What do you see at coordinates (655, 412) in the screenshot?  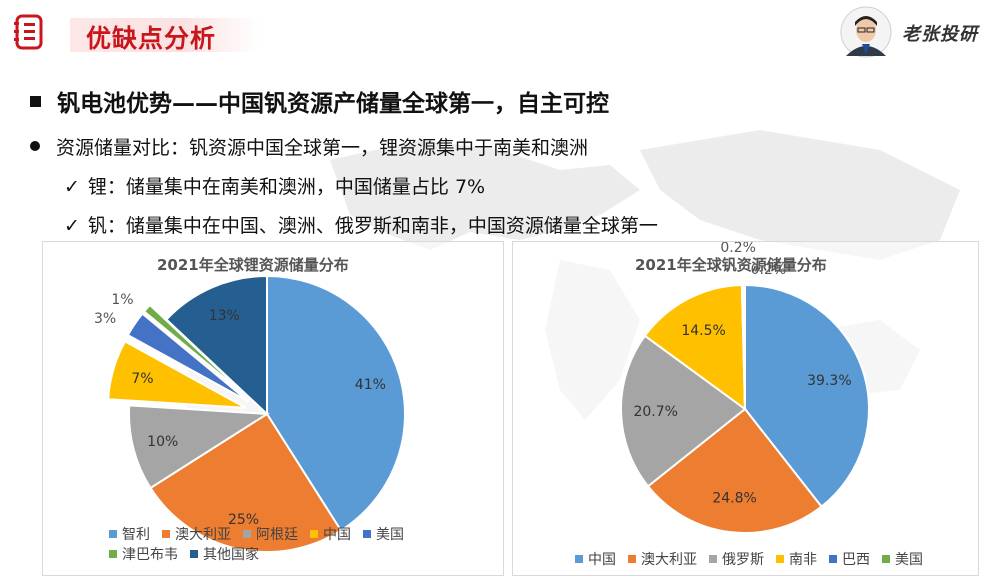 I see `data-label-2: 20.7%` at bounding box center [655, 412].